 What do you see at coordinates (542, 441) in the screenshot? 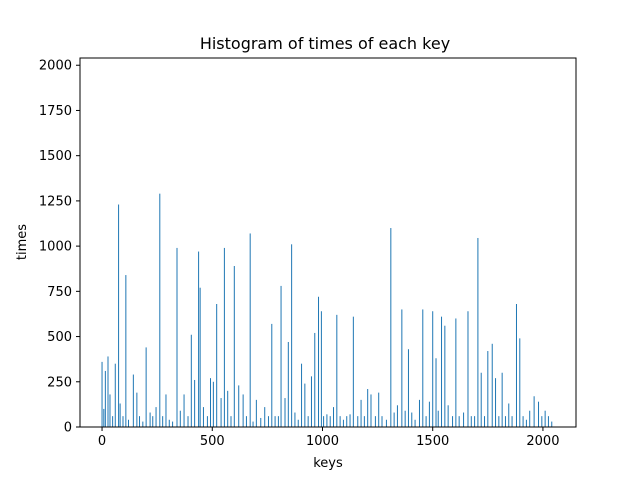
I see `x-tick-label: 2000` at bounding box center [542, 441].